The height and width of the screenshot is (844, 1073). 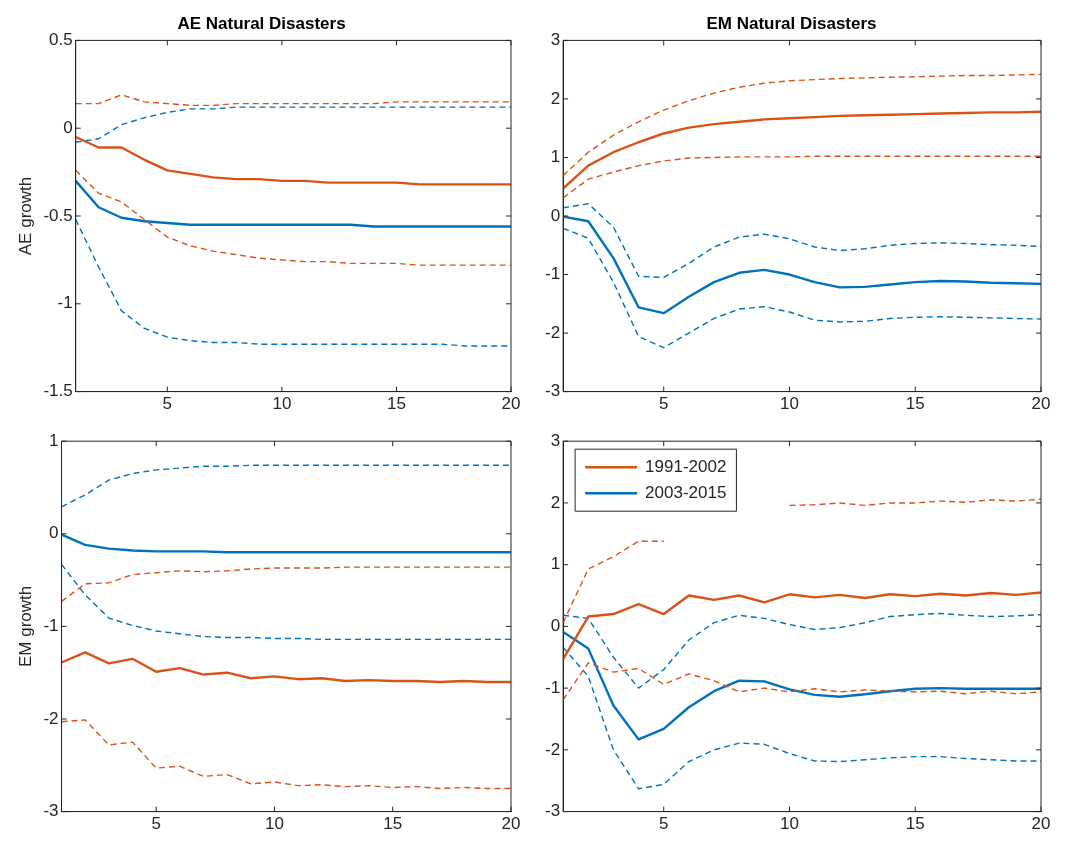 I want to click on y-tick-label: -1.5, so click(x=58, y=391).